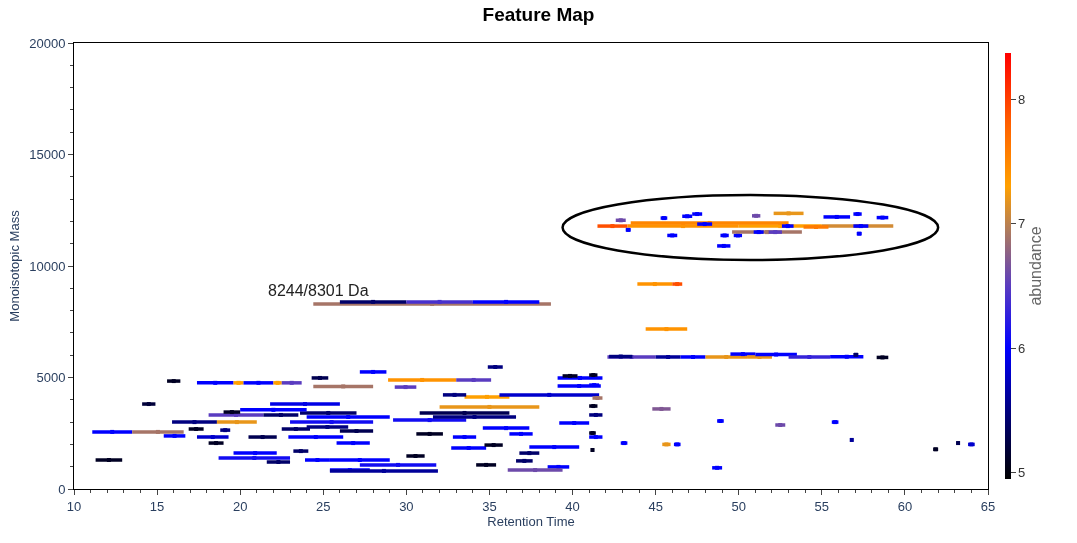 This screenshot has width=1077, height=543. What do you see at coordinates (47, 266) in the screenshot?
I see `y-tick-label: 10000` at bounding box center [47, 266].